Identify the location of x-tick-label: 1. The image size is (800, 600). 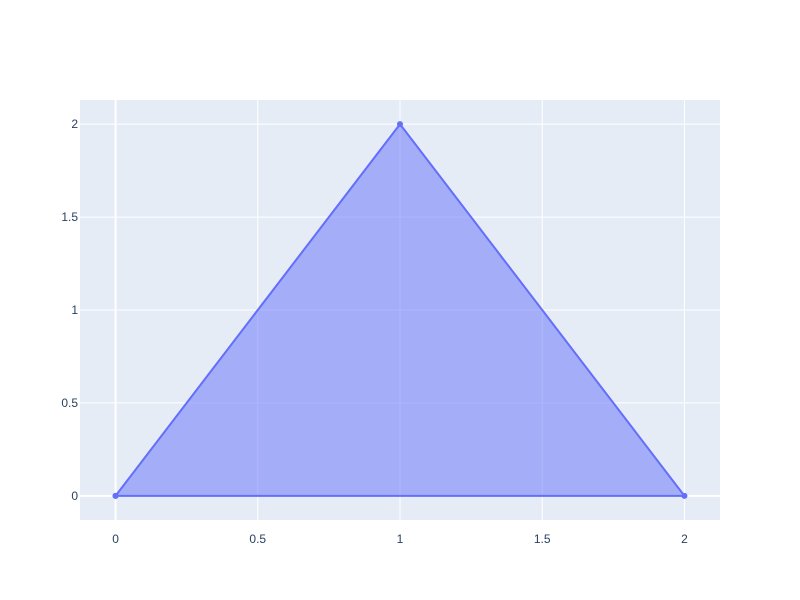
(400, 539).